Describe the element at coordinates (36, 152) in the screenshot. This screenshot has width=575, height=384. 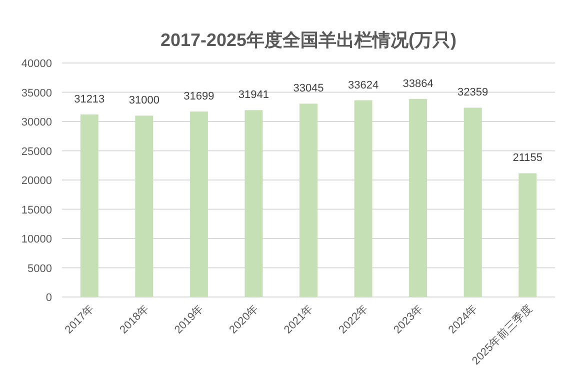
I see `y-tick-label: 25000` at that location.